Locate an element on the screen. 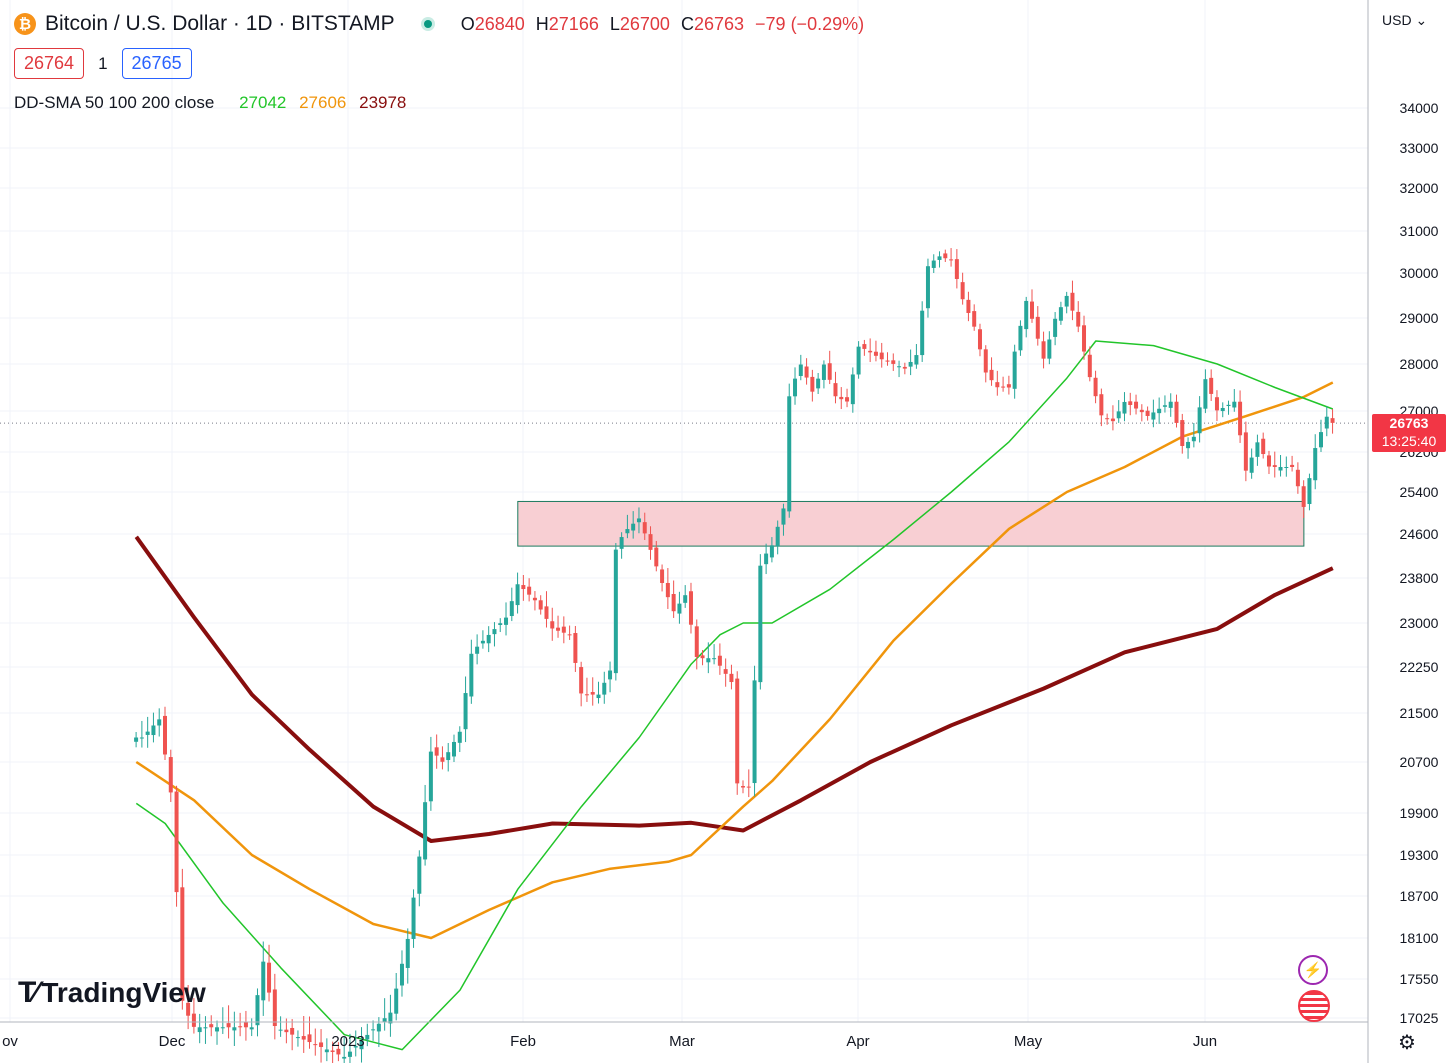  time-tick-label: Jun is located at coordinates (1205, 1041).